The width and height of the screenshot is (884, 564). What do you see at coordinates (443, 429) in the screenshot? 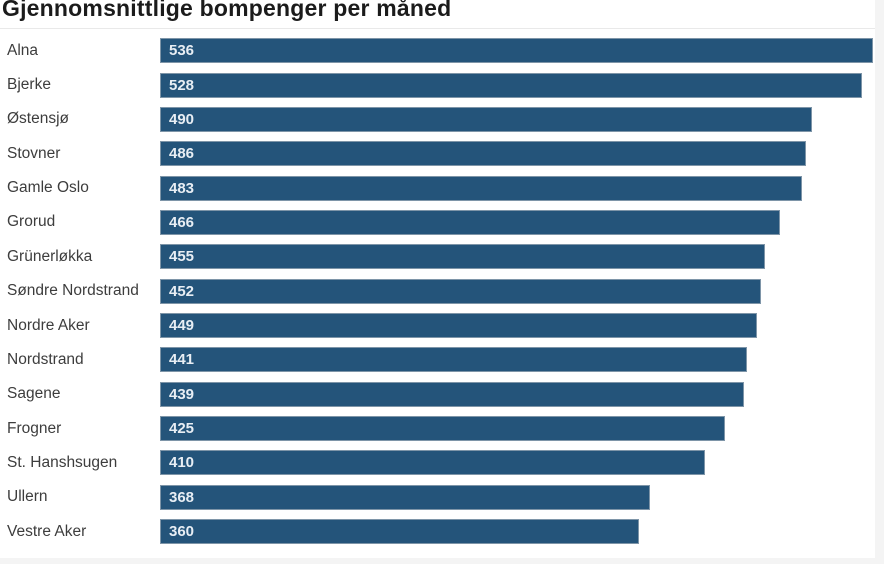
I see `bar: 425` at bounding box center [443, 429].